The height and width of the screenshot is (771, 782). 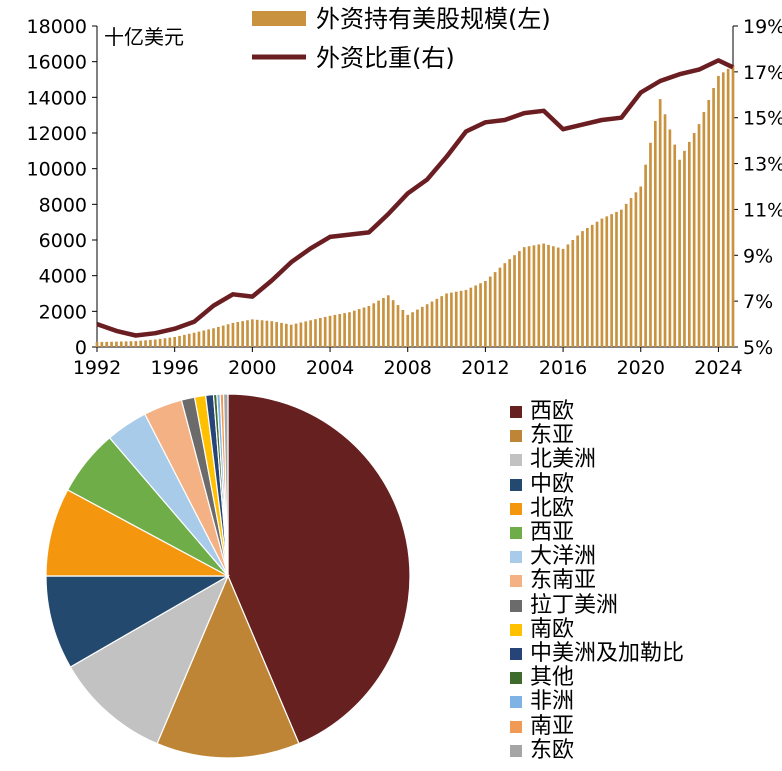 What do you see at coordinates (563, 368) in the screenshot?
I see `x-tick-label: 2016` at bounding box center [563, 368].